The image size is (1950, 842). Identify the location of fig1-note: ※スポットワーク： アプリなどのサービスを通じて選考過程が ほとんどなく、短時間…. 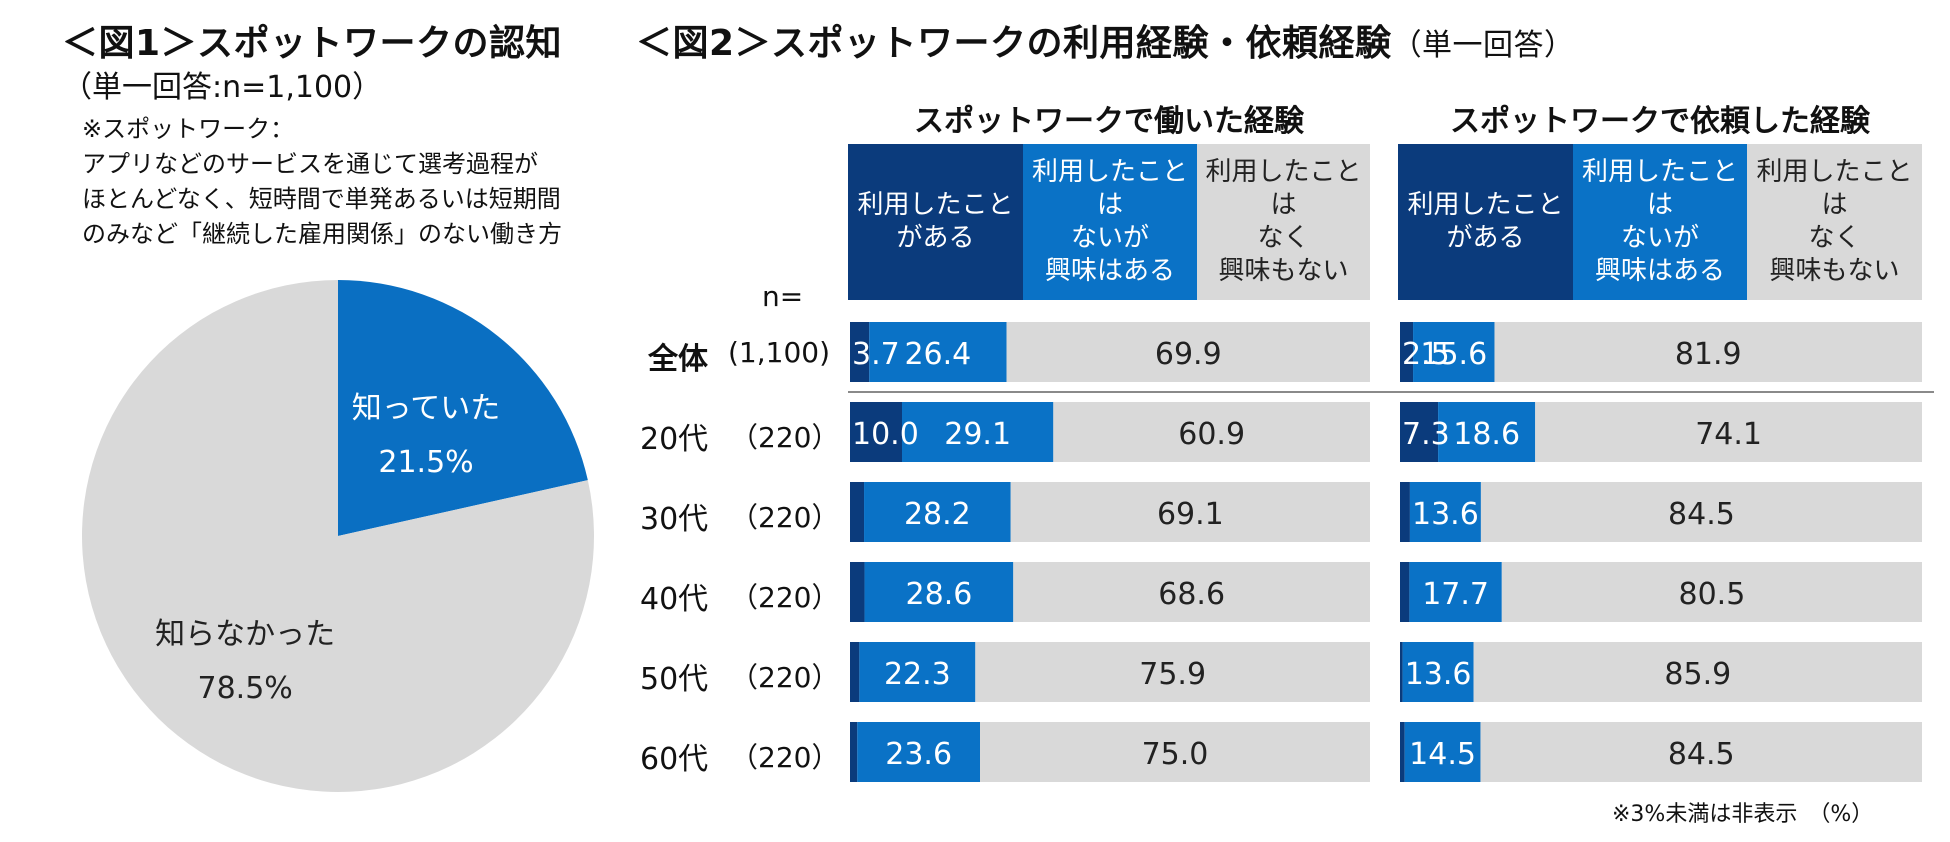
(322, 182).